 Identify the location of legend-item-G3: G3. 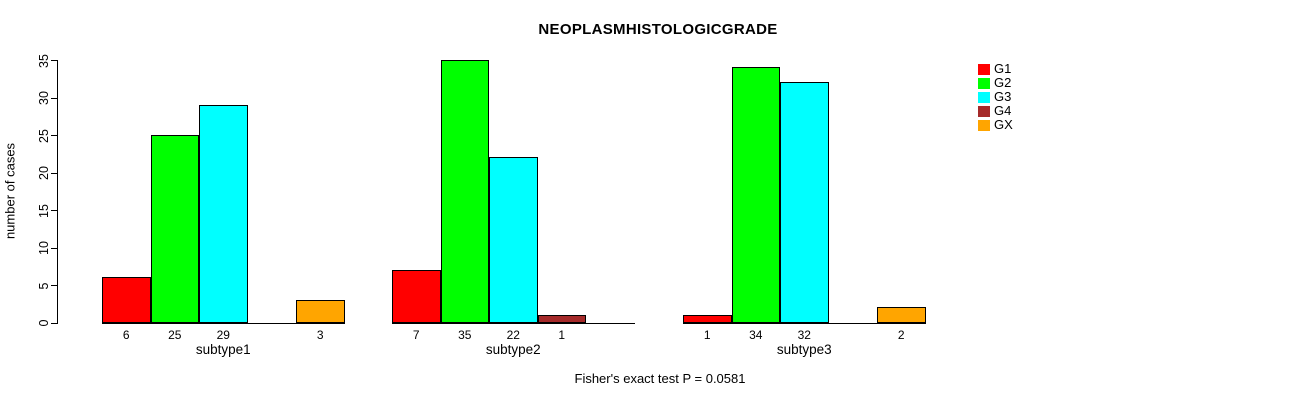
(995, 97).